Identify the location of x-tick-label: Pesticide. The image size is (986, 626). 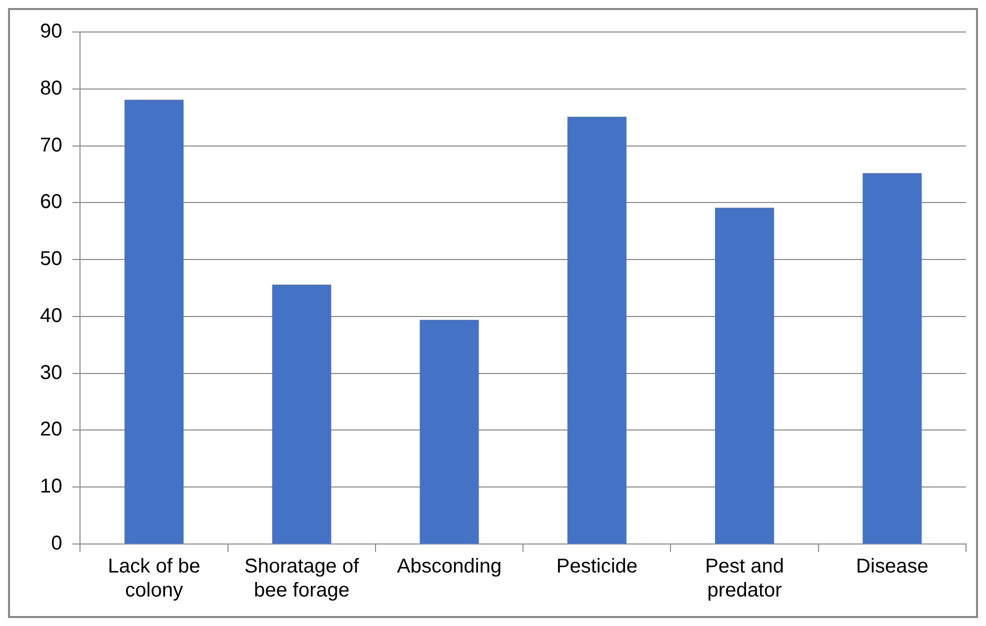
(597, 567).